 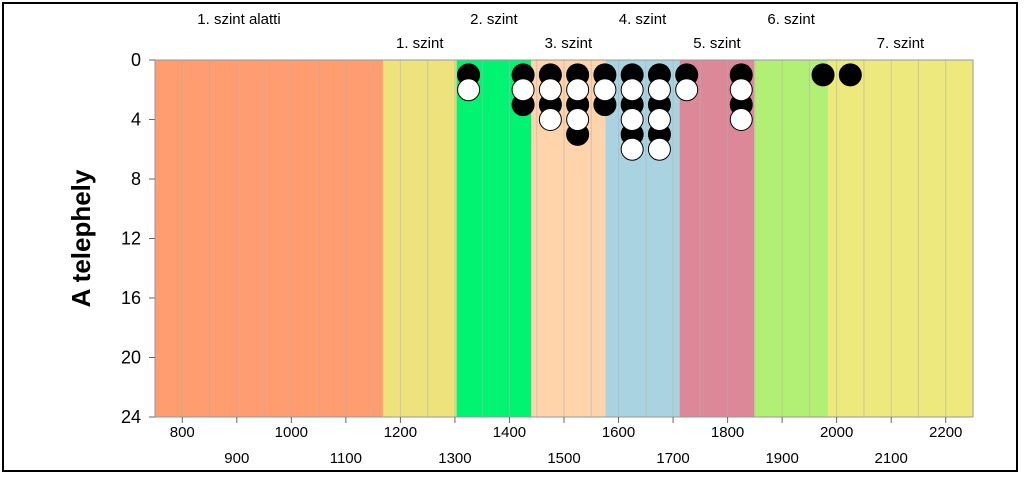 I want to click on y-tick-label: 8, so click(x=136, y=179).